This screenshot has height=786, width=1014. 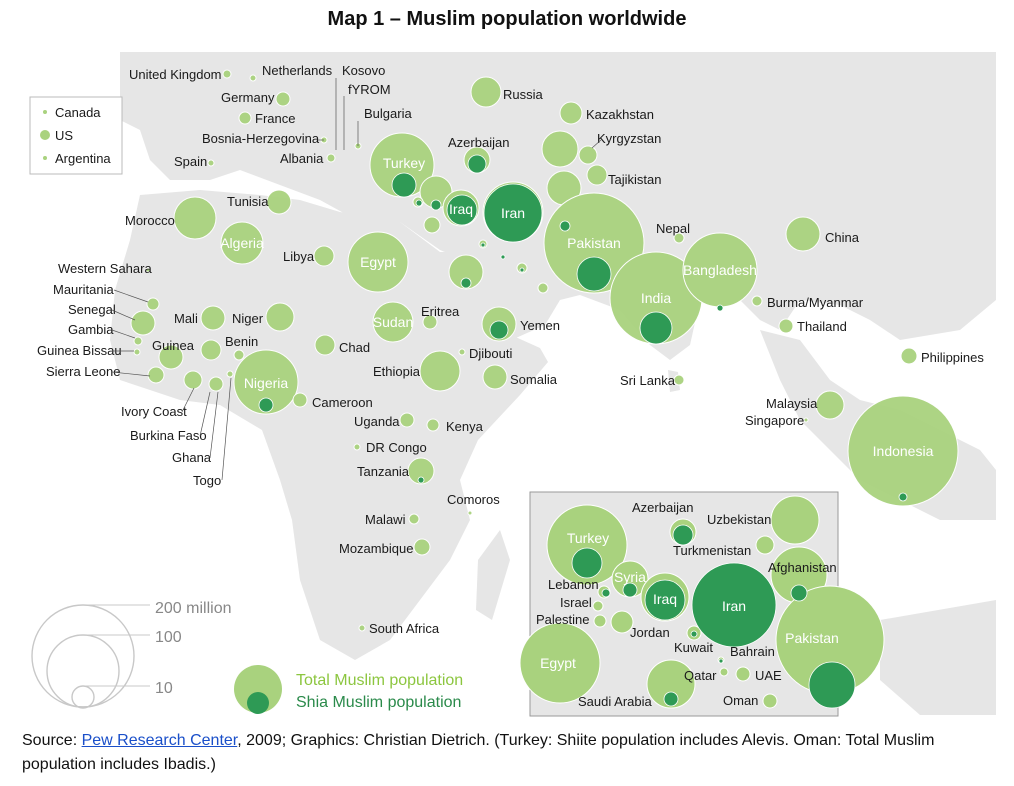 I want to click on inset-label-palestine: Palestine, so click(x=562, y=619).